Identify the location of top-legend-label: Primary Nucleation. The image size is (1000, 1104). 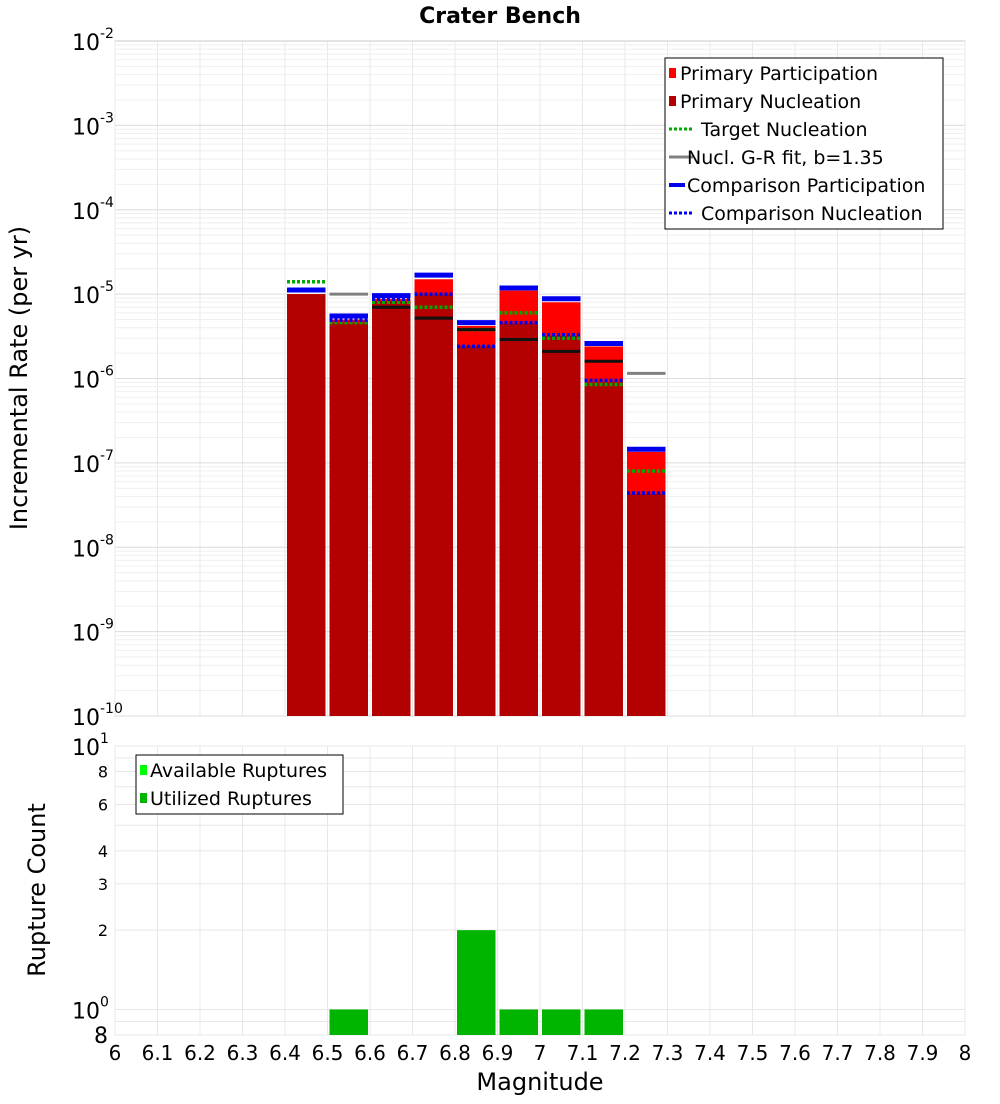
(770, 102).